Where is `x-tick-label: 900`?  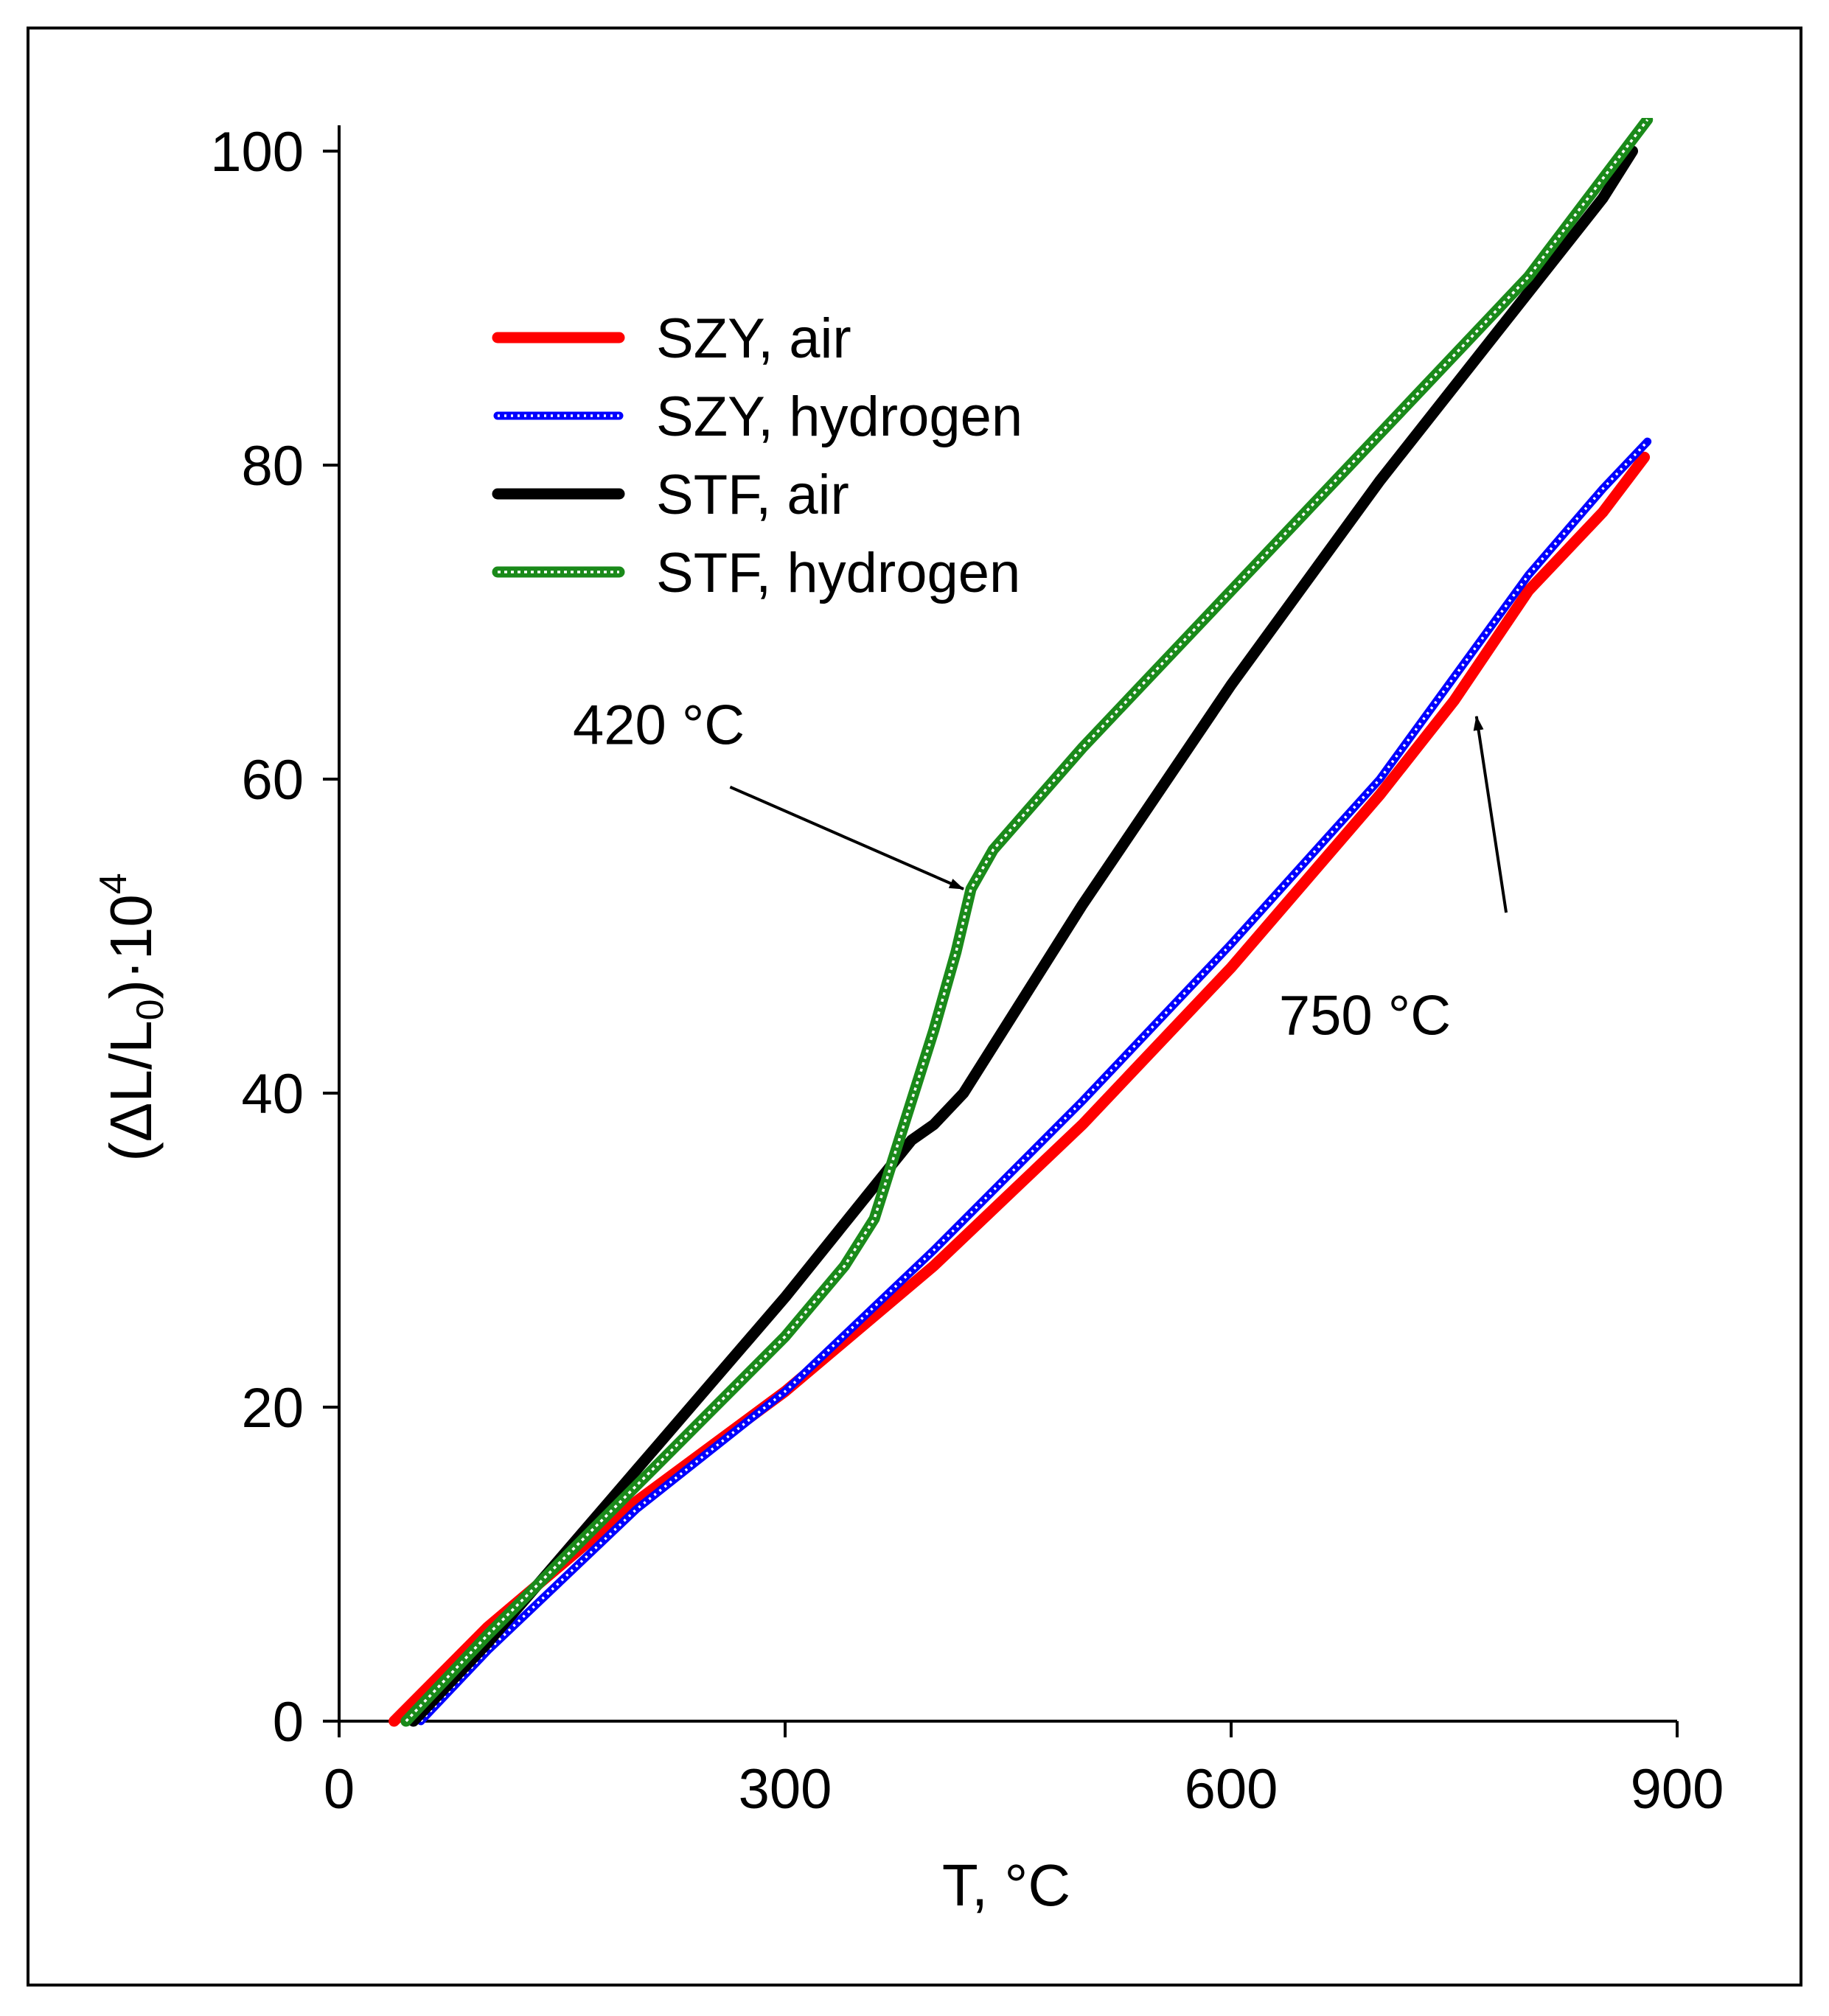 x-tick-label: 900 is located at coordinates (1677, 1789).